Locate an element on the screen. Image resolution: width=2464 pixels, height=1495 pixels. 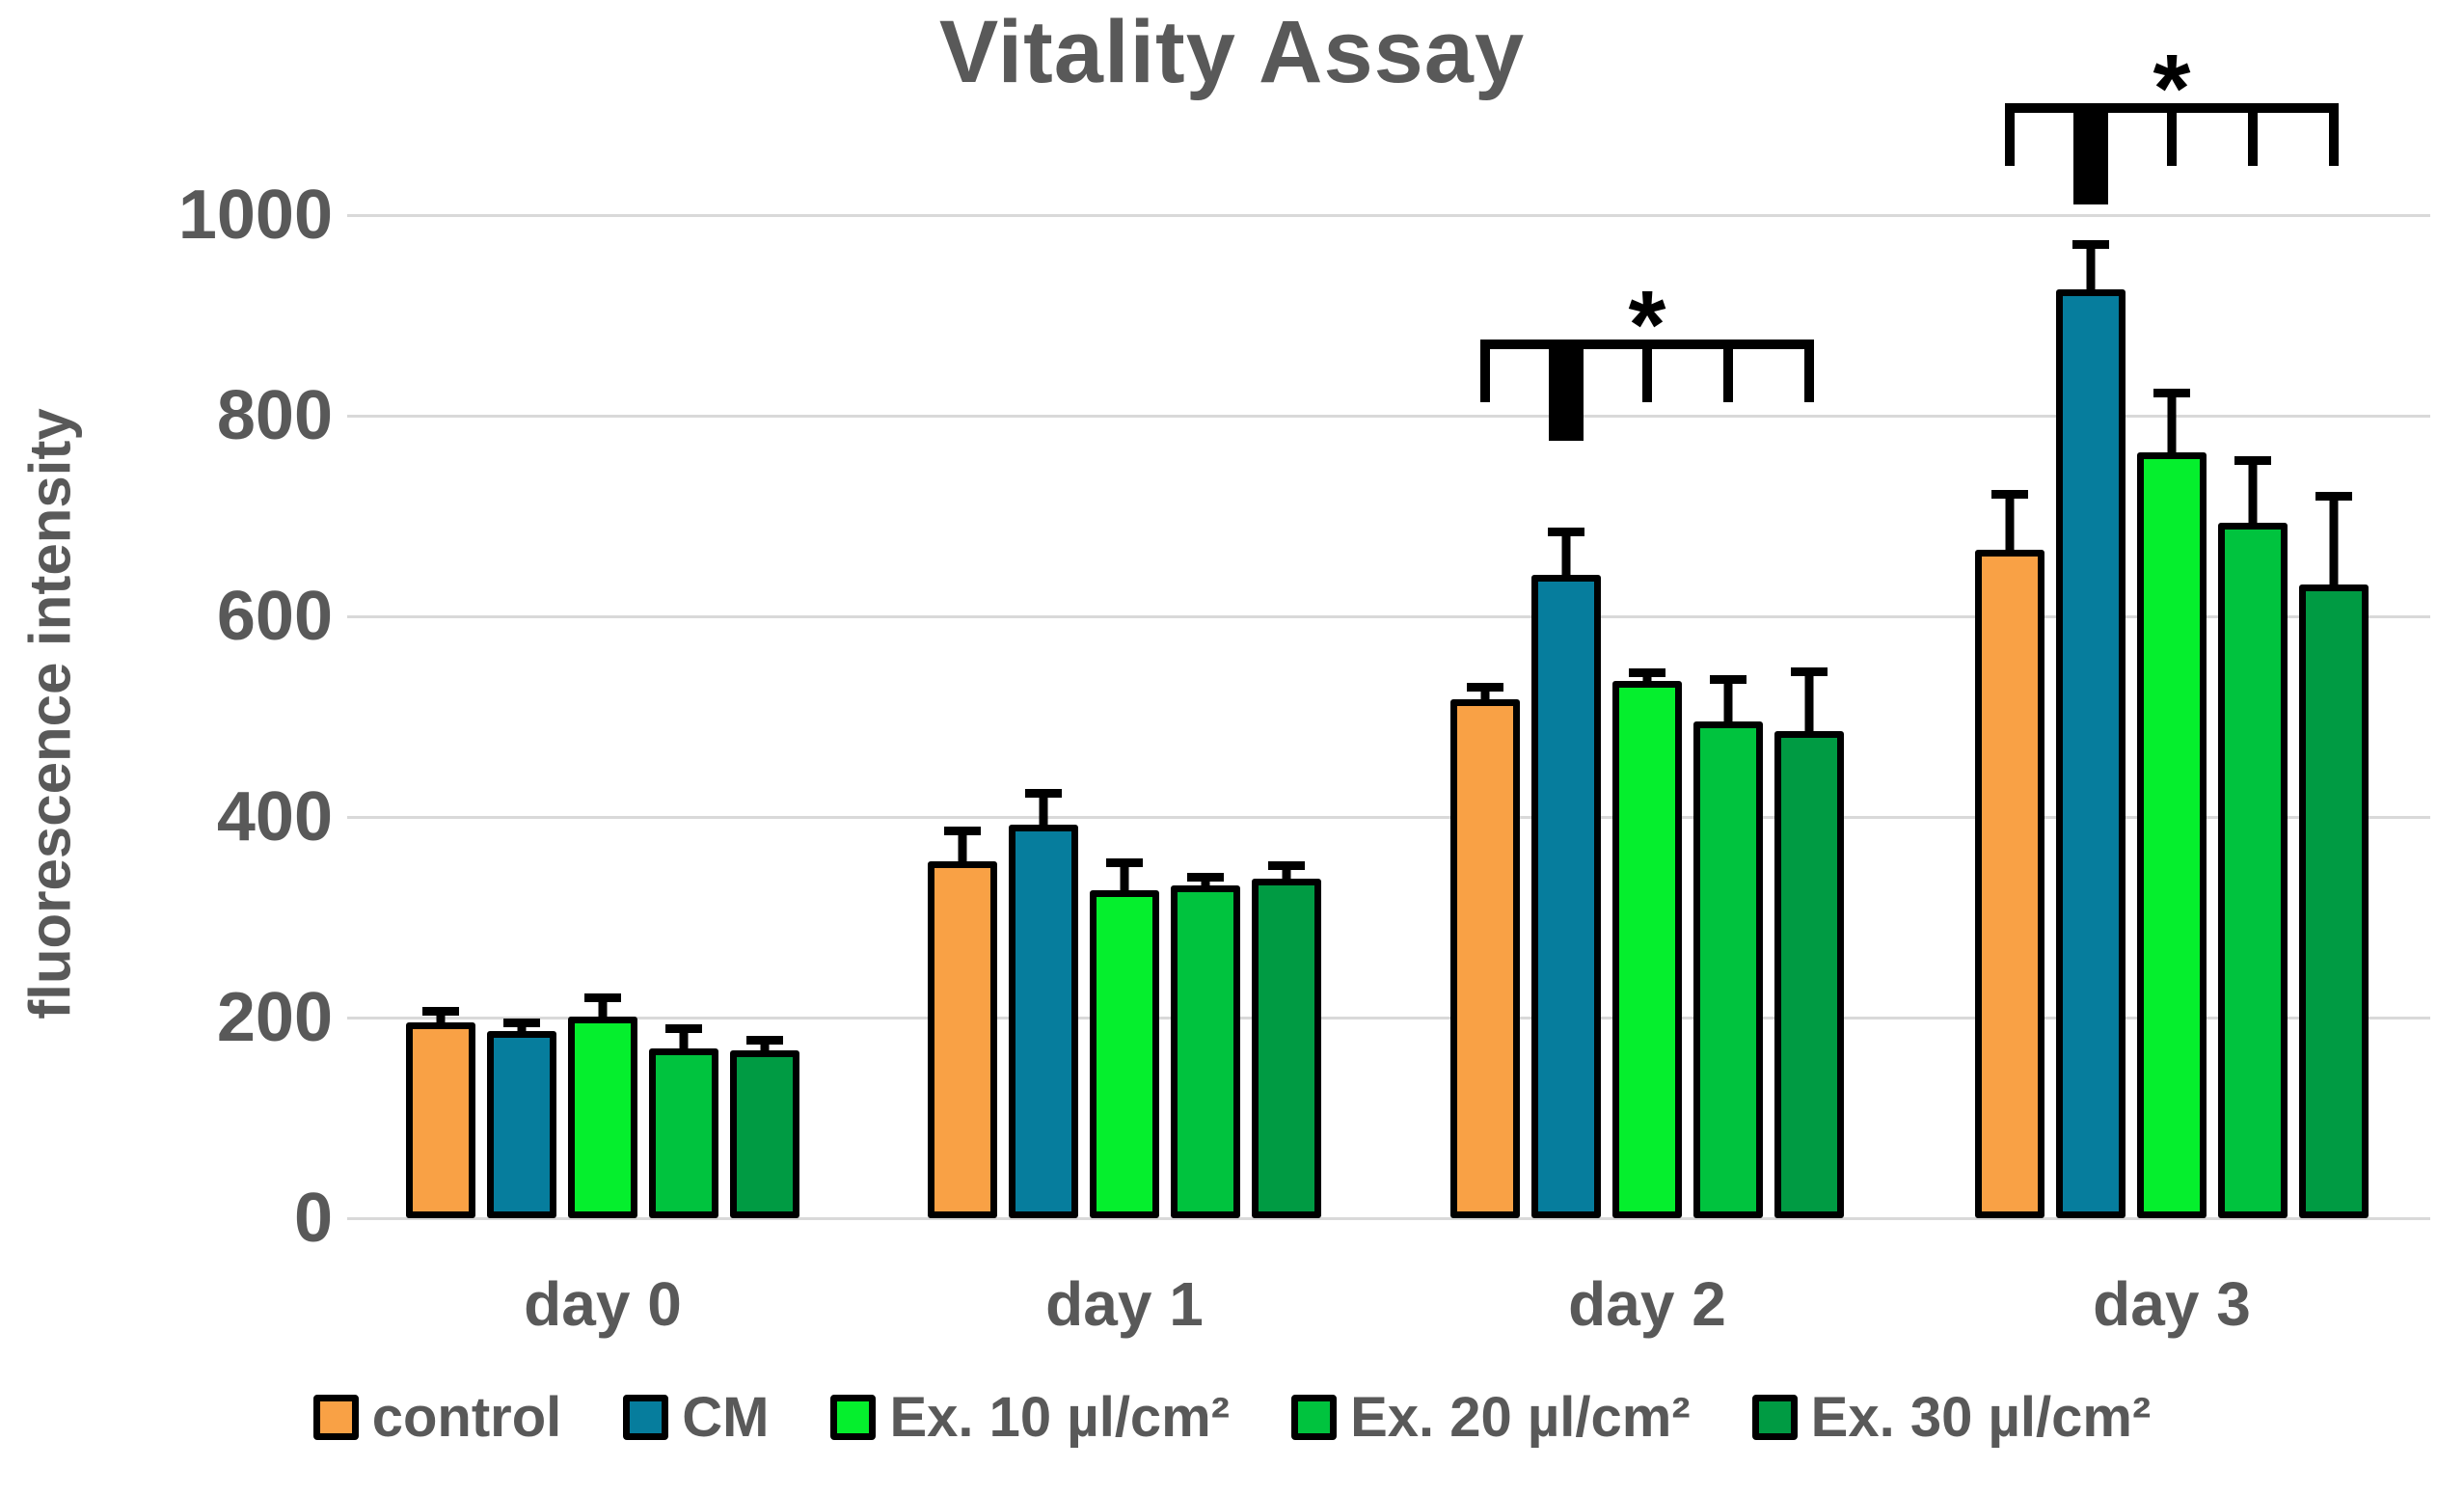
chart-title: Vitality Assay is located at coordinates (1232, 52).